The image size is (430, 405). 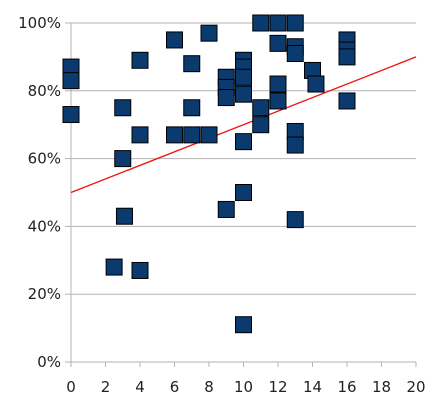 What do you see at coordinates (44, 159) in the screenshot?
I see `y-tick-label: 60%` at bounding box center [44, 159].